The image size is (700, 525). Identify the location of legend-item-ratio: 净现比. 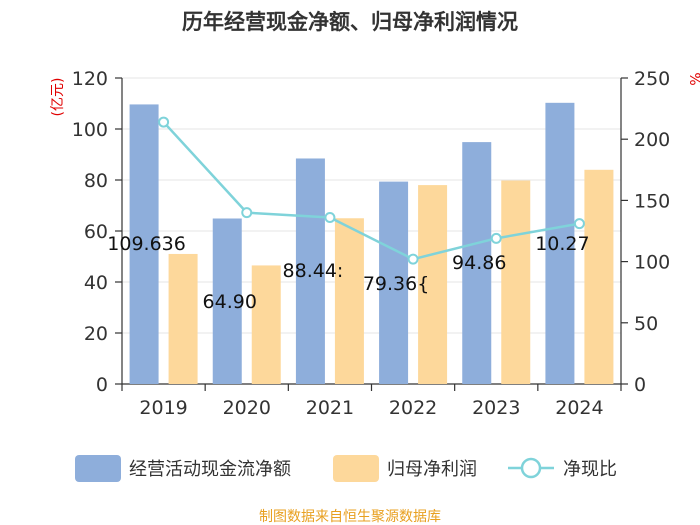
(562, 468).